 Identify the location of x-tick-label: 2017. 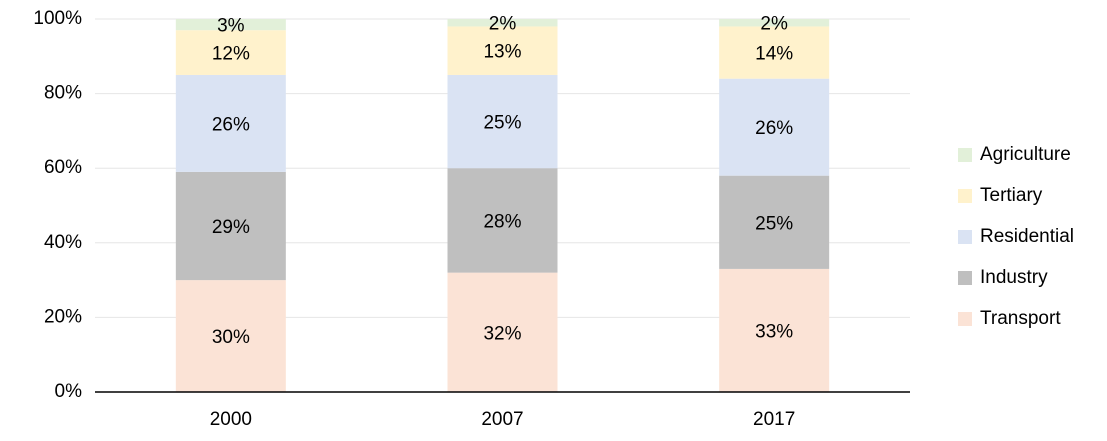
(774, 419).